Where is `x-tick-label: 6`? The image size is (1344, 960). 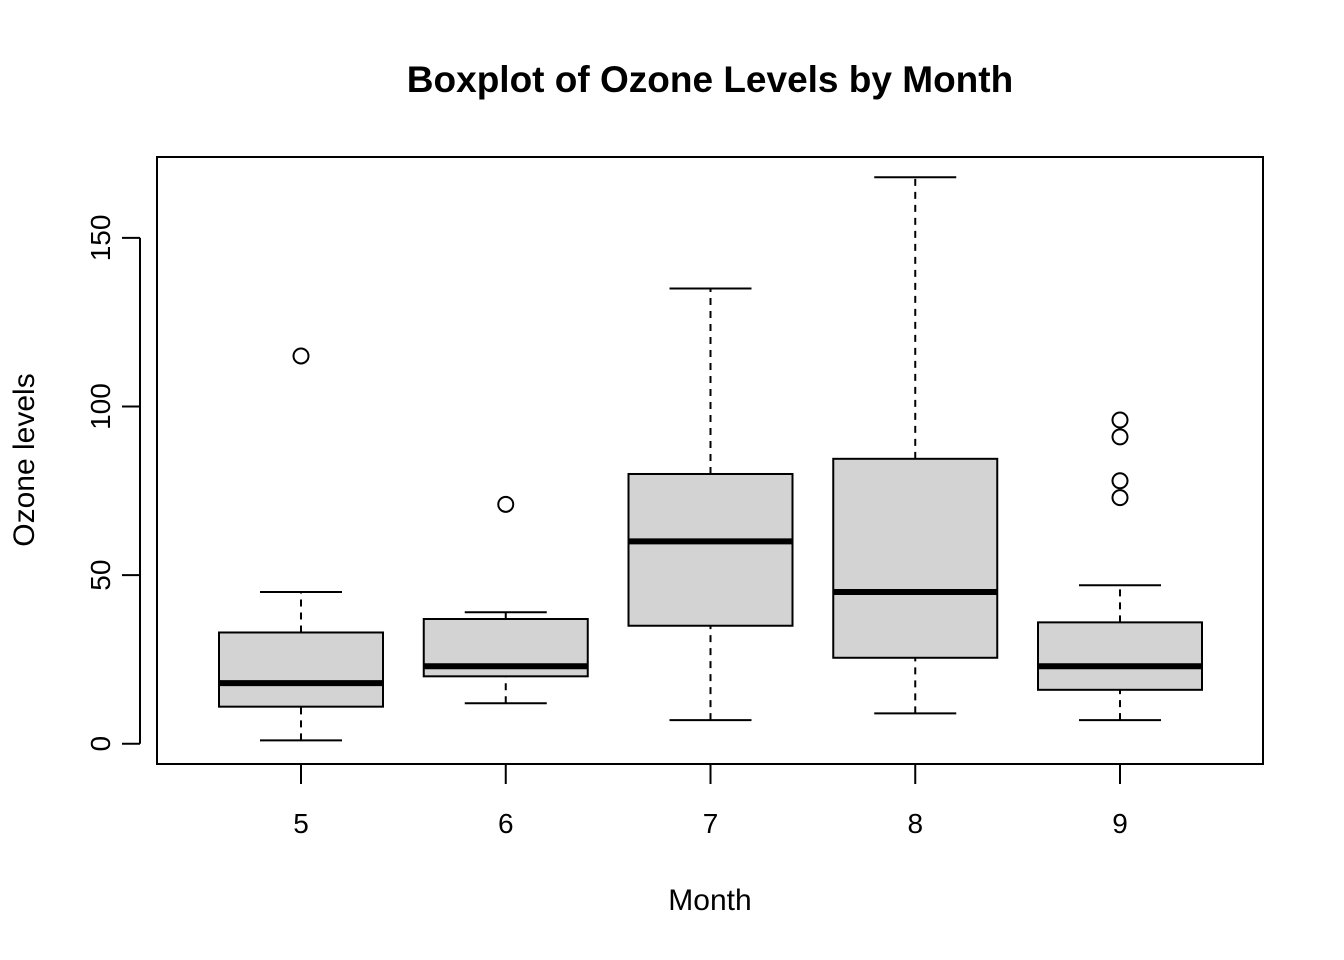
x-tick-label: 6 is located at coordinates (506, 823).